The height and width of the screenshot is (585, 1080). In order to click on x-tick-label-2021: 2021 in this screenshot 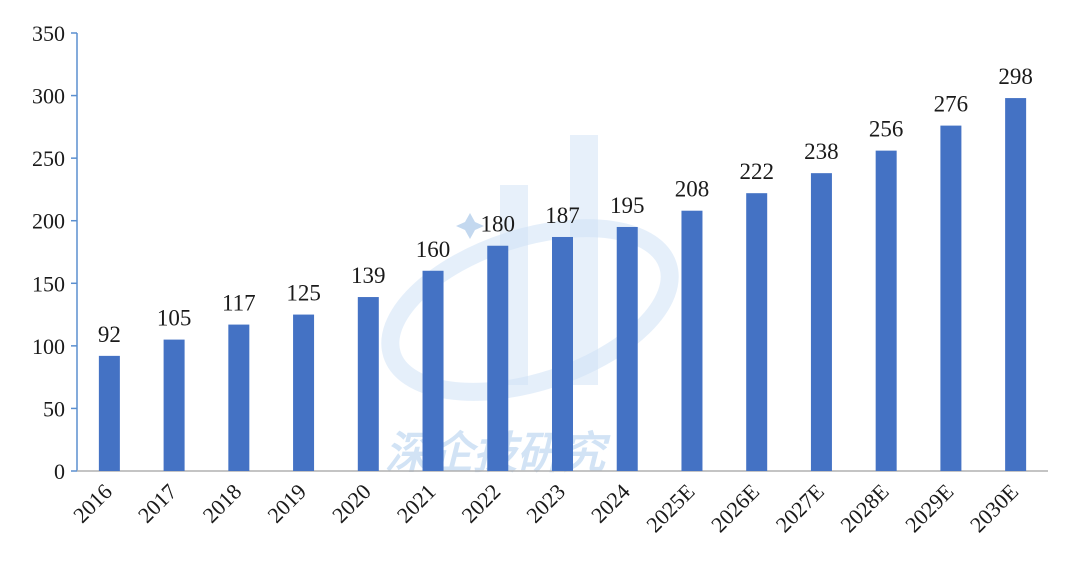, I will do `click(416, 503)`.